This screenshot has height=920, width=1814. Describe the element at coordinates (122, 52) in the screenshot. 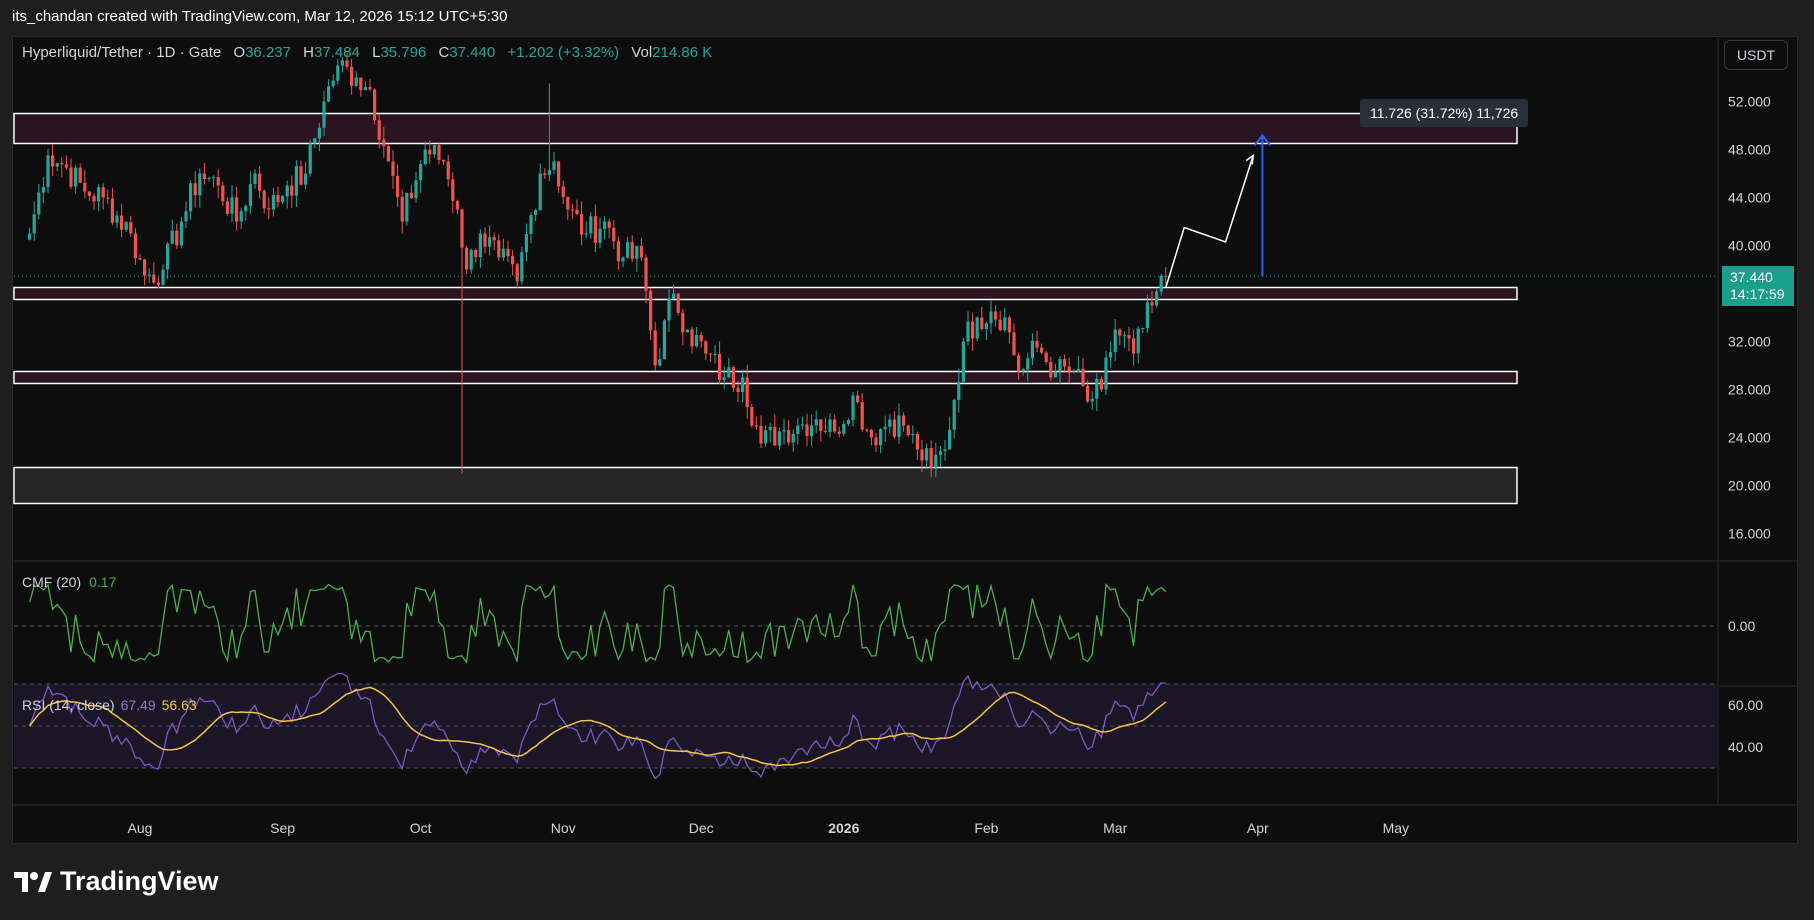

I see `symbol-title: Hyperliquid/Tether · 1D · Gate` at that location.